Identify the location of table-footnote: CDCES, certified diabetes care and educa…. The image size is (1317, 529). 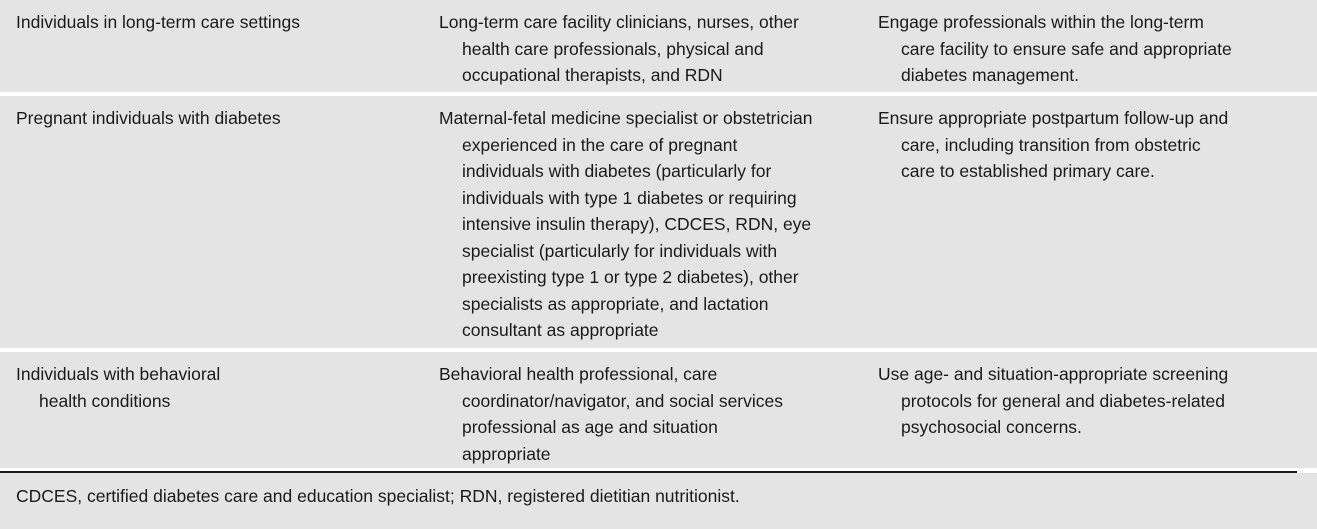
(378, 496).